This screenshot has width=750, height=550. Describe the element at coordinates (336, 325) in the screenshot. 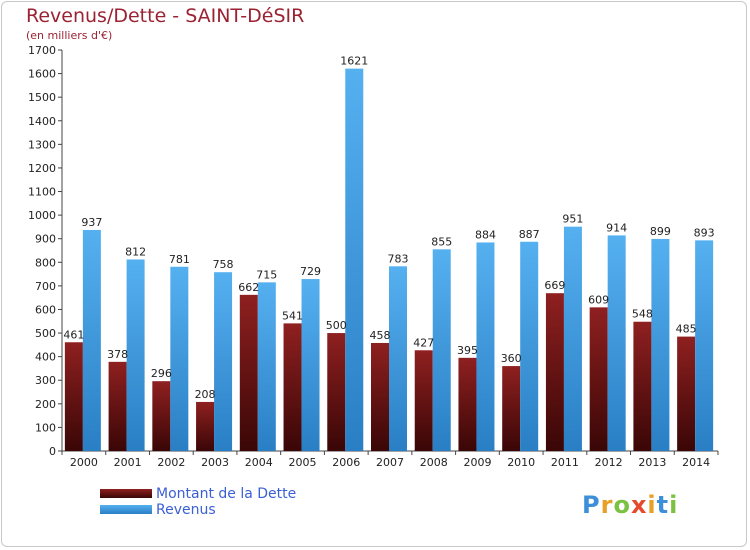

I see `value-label-dette: 500` at that location.